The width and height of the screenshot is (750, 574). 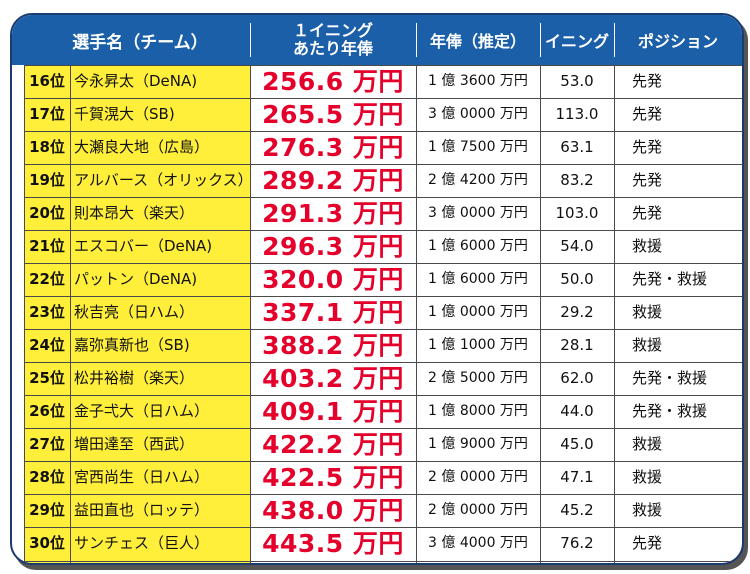 What do you see at coordinates (478, 444) in the screenshot?
I see `salary-cell: 1 億 9000 万円` at bounding box center [478, 444].